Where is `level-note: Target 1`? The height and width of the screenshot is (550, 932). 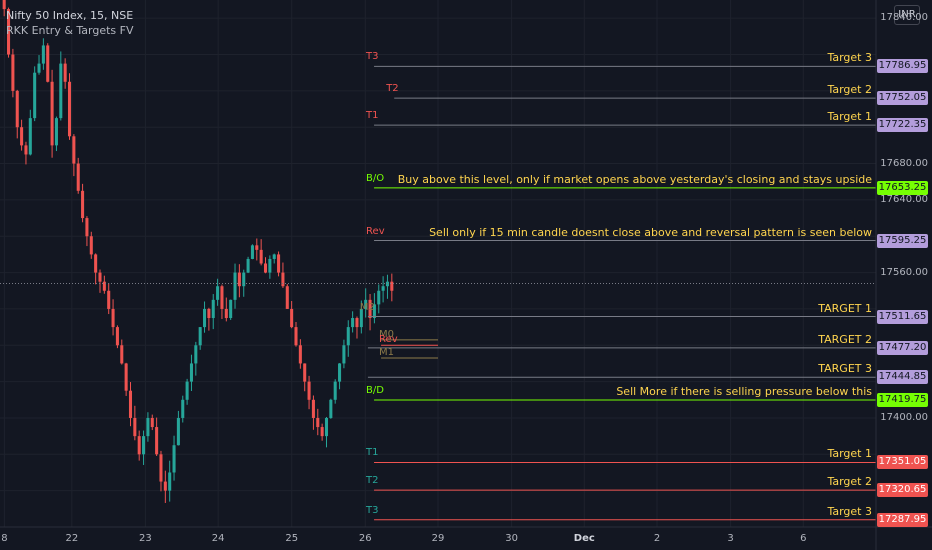 level-note: Target 1 is located at coordinates (849, 454).